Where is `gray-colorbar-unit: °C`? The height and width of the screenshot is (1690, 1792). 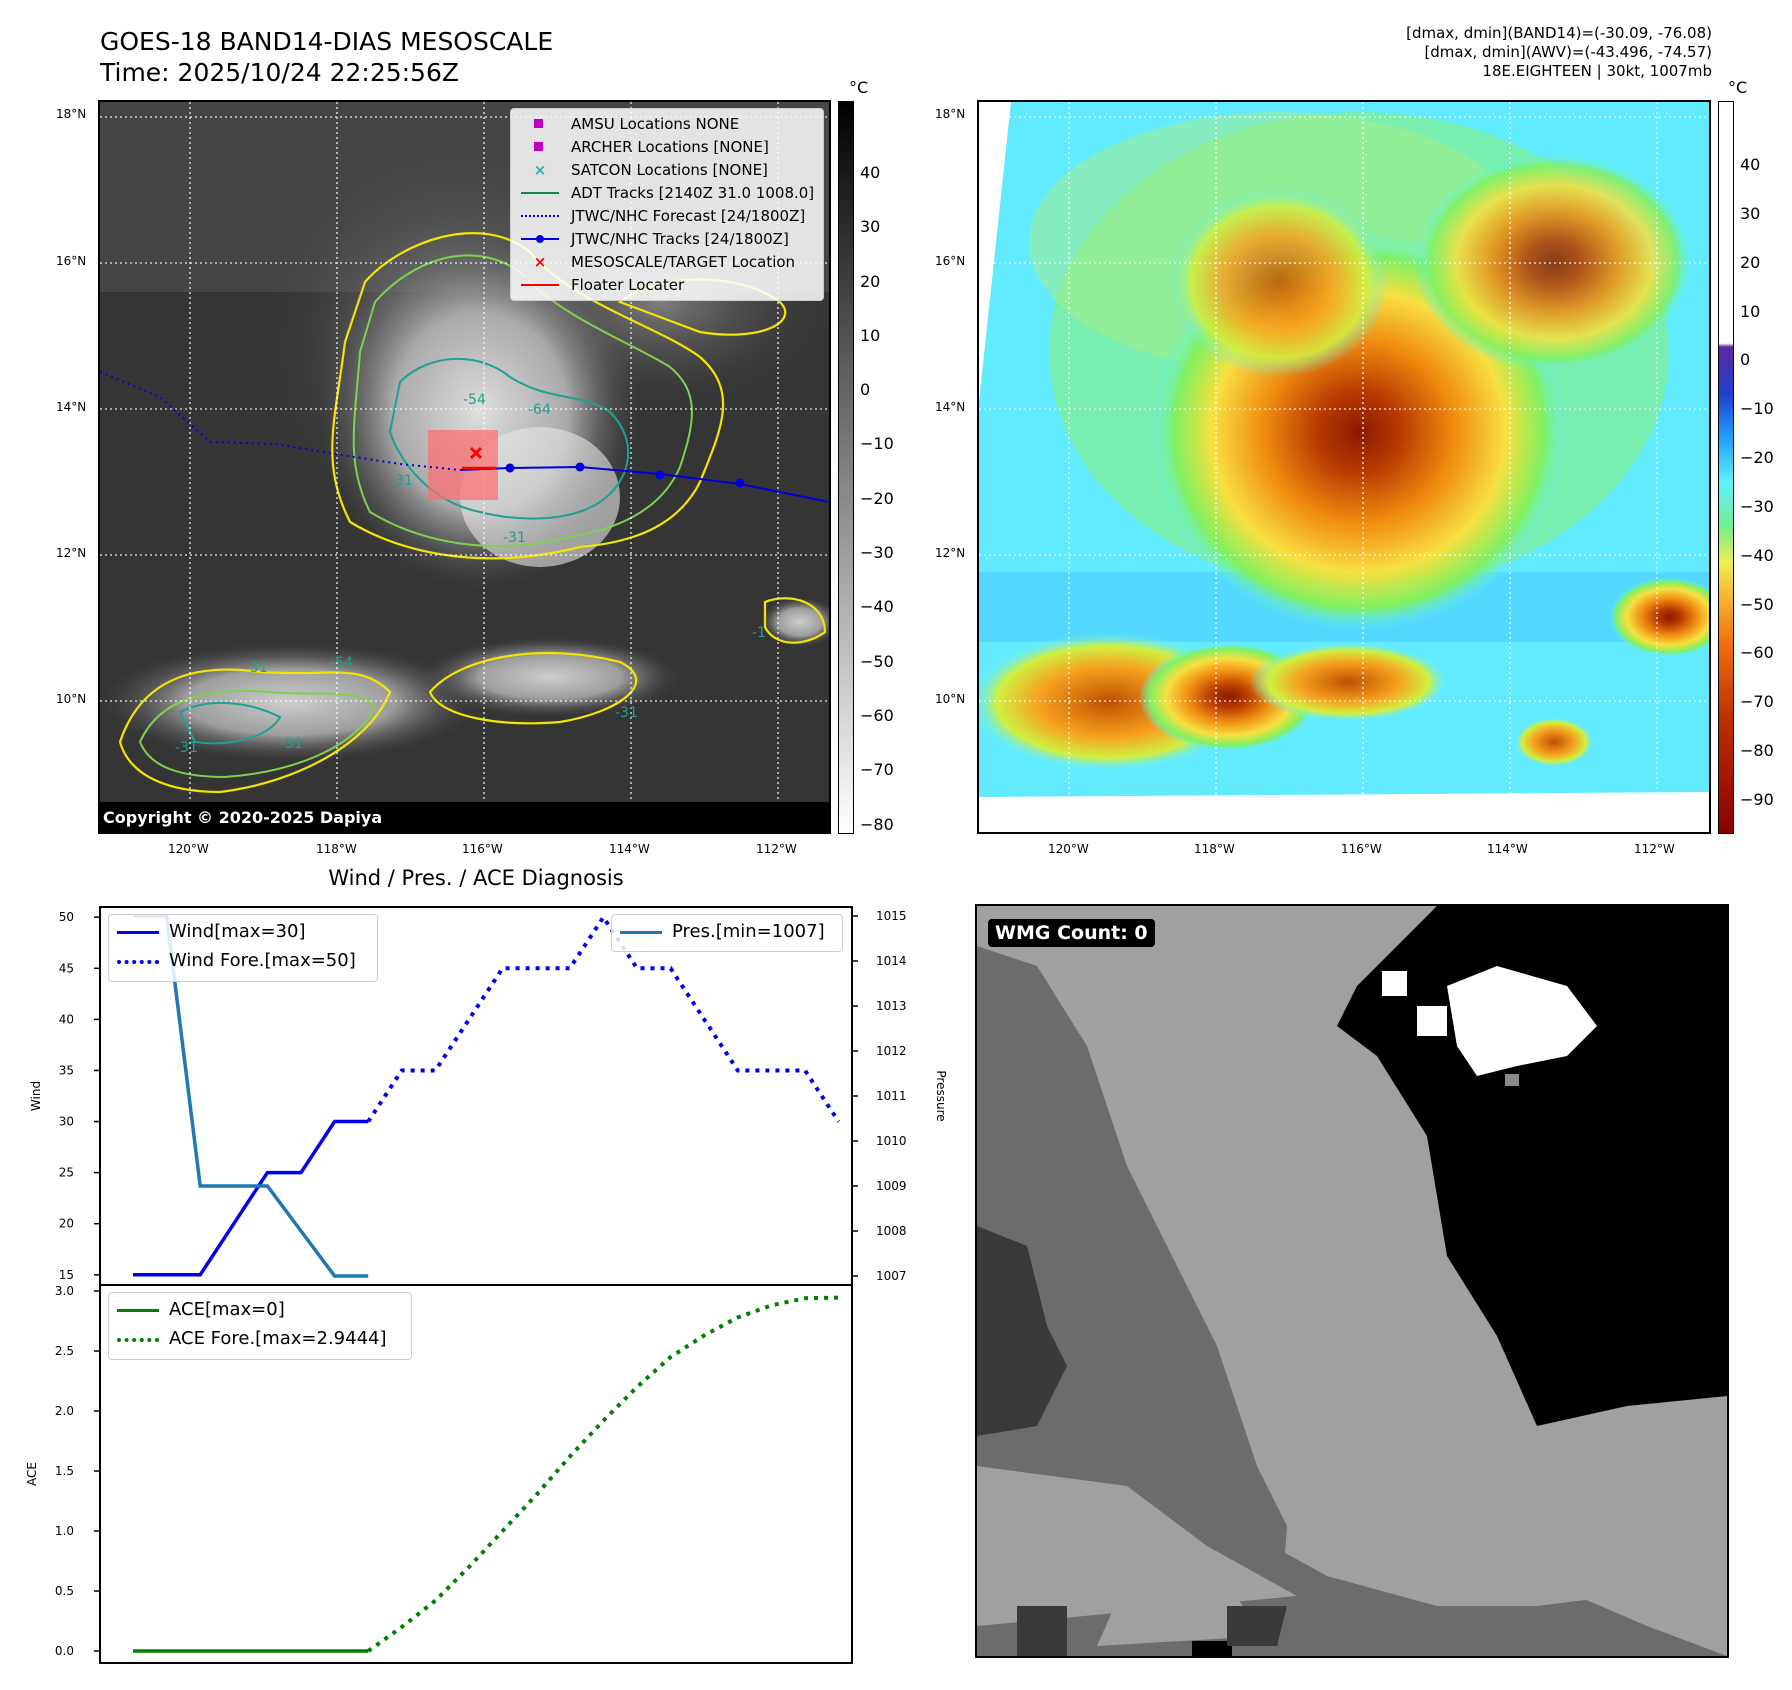 gray-colorbar-unit: °C is located at coordinates (859, 87).